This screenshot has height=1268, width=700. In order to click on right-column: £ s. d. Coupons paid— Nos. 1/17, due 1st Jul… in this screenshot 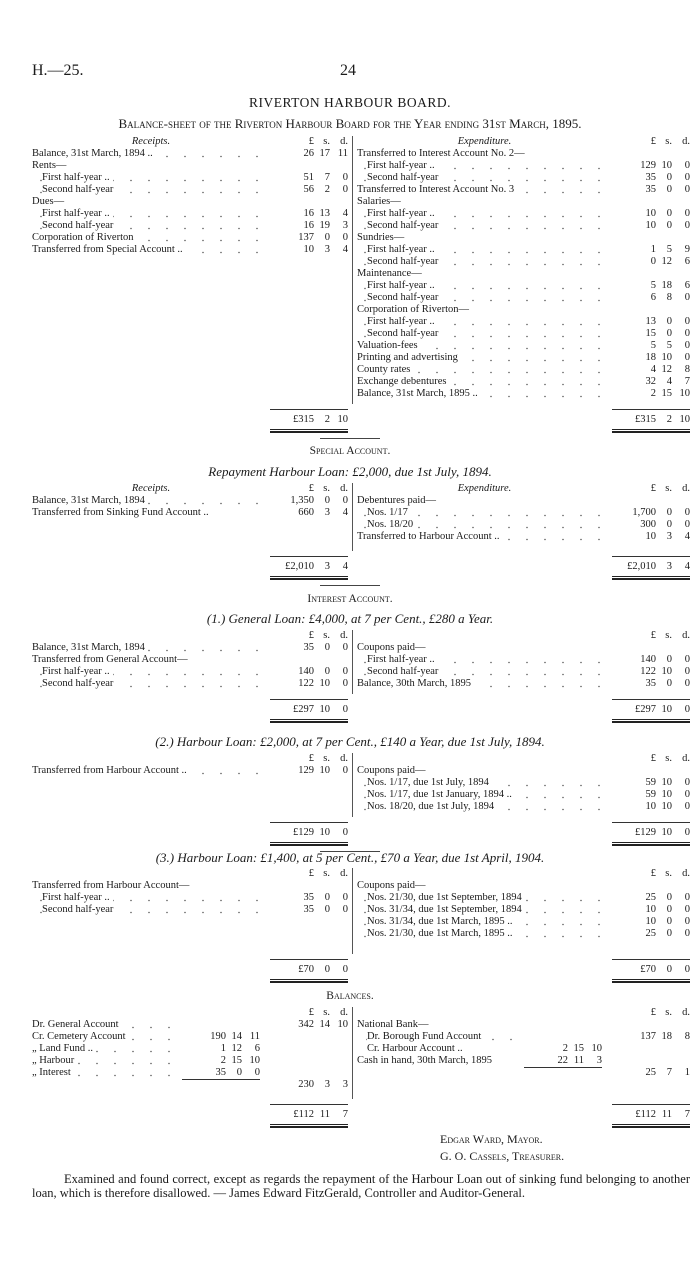, I will do `click(521, 785)`.